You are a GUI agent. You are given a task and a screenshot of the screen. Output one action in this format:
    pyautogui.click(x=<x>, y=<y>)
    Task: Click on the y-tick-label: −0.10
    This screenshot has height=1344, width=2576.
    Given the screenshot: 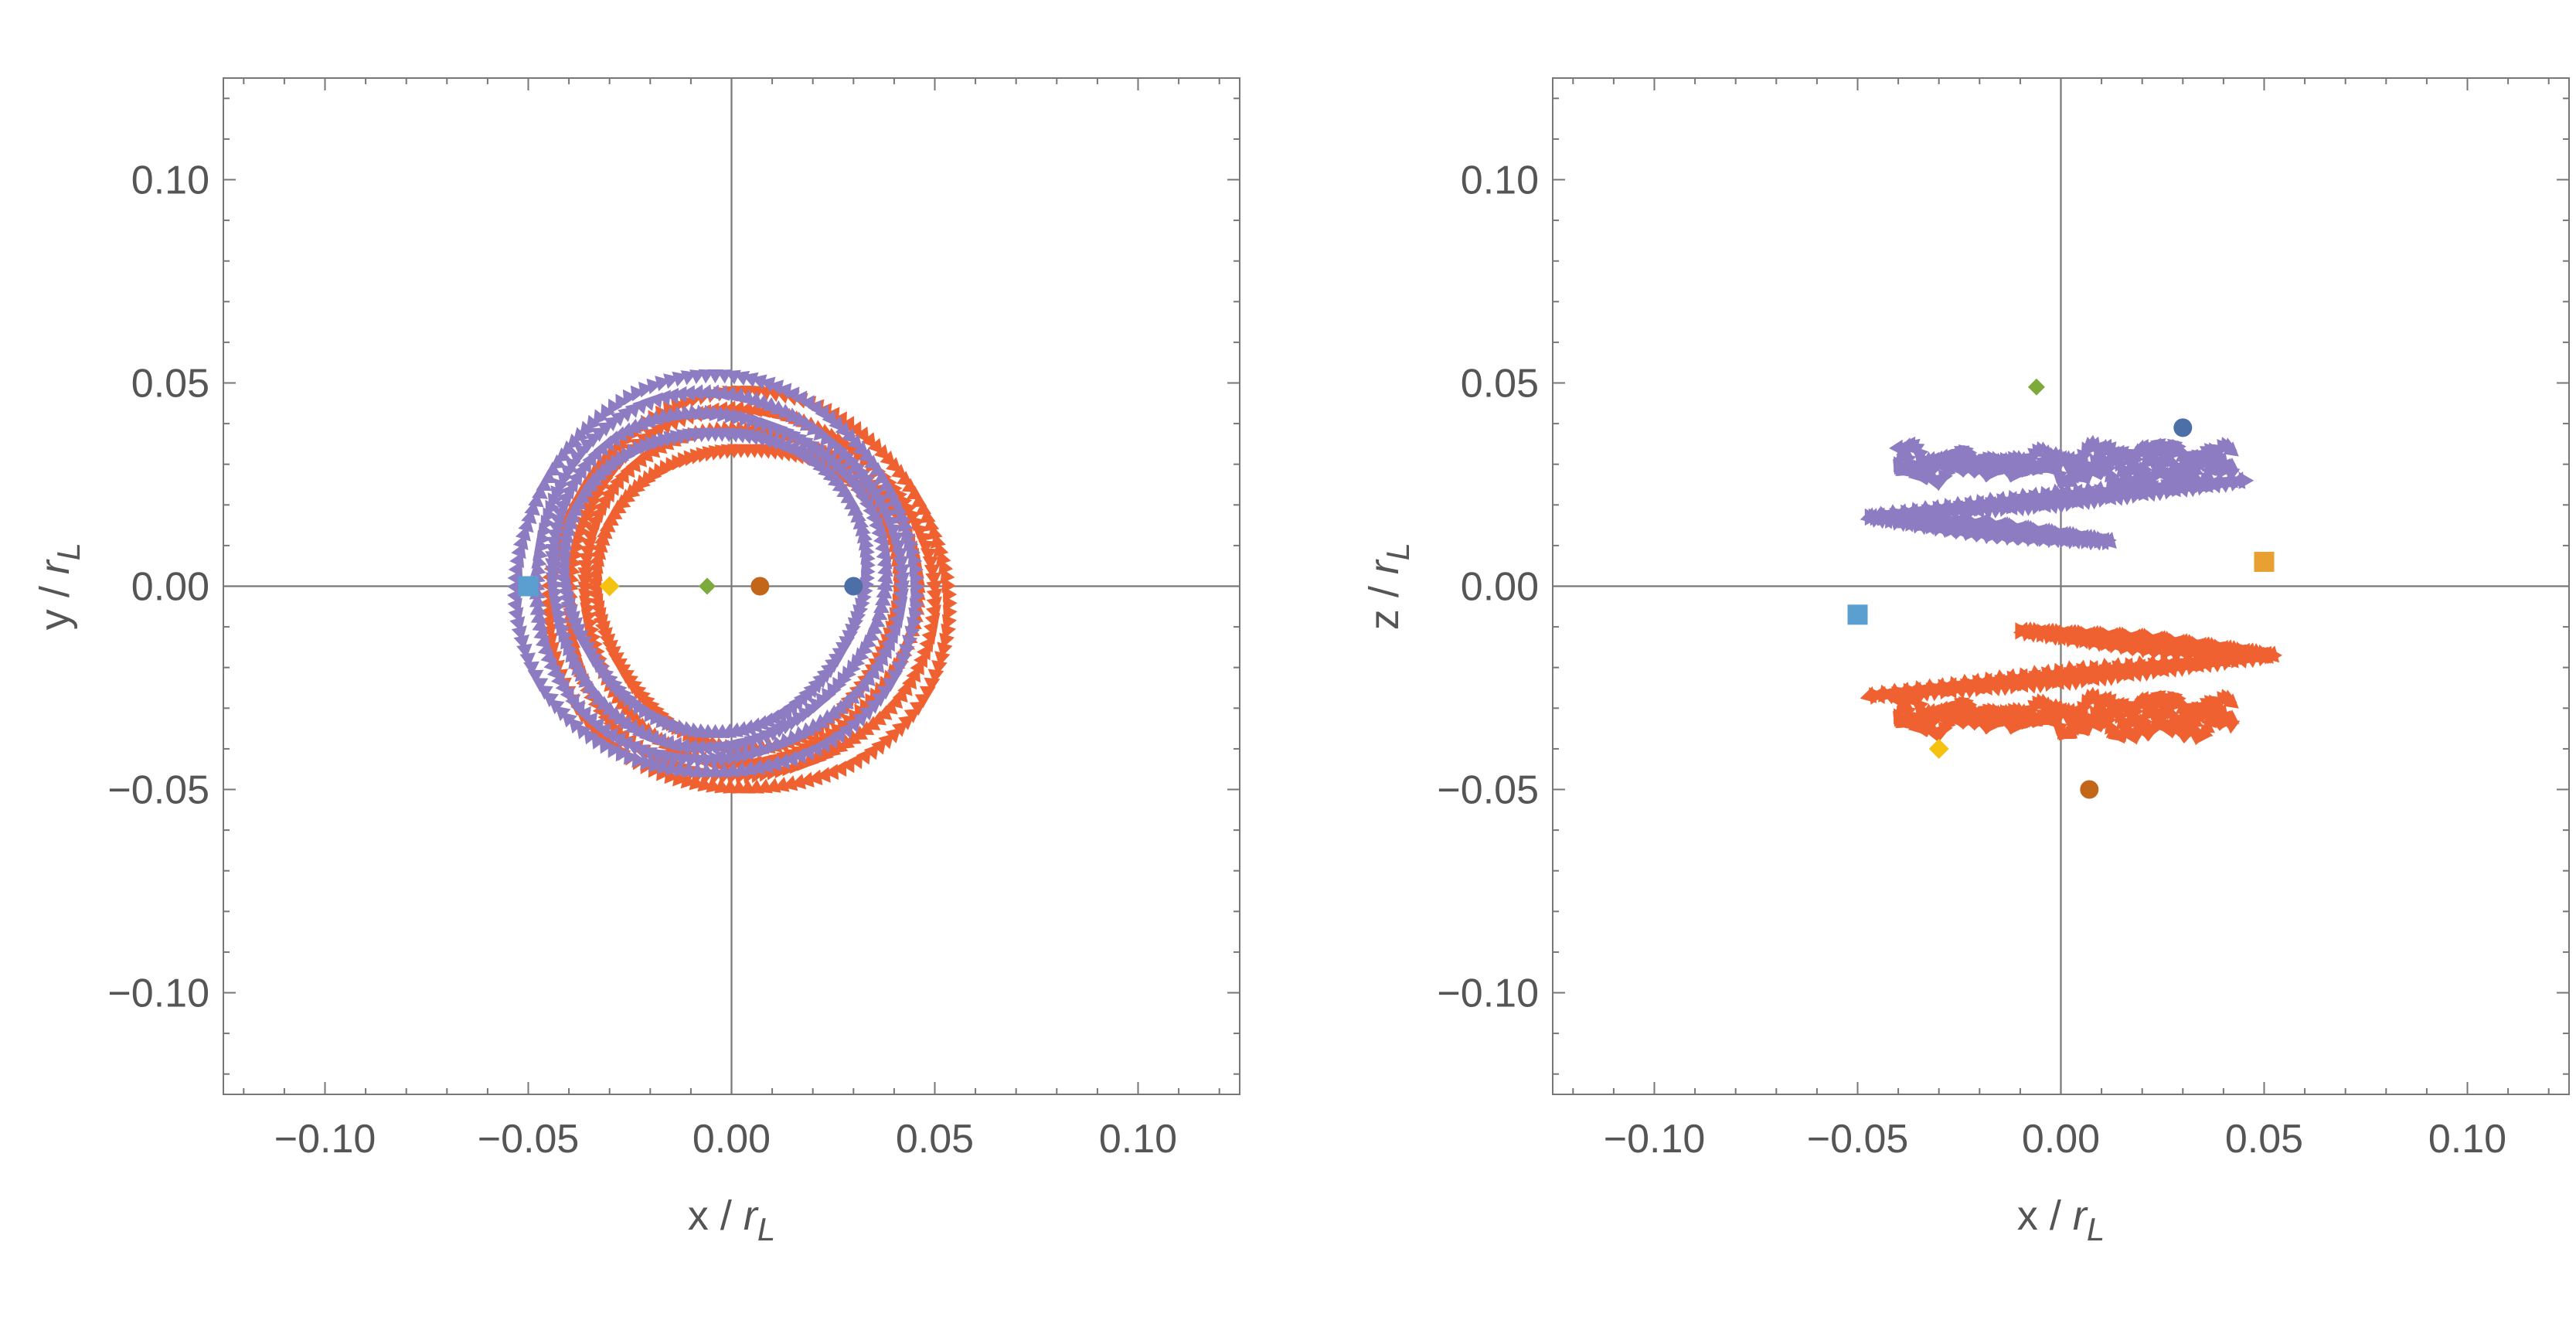 What is the action you would take?
    pyautogui.click(x=158, y=993)
    